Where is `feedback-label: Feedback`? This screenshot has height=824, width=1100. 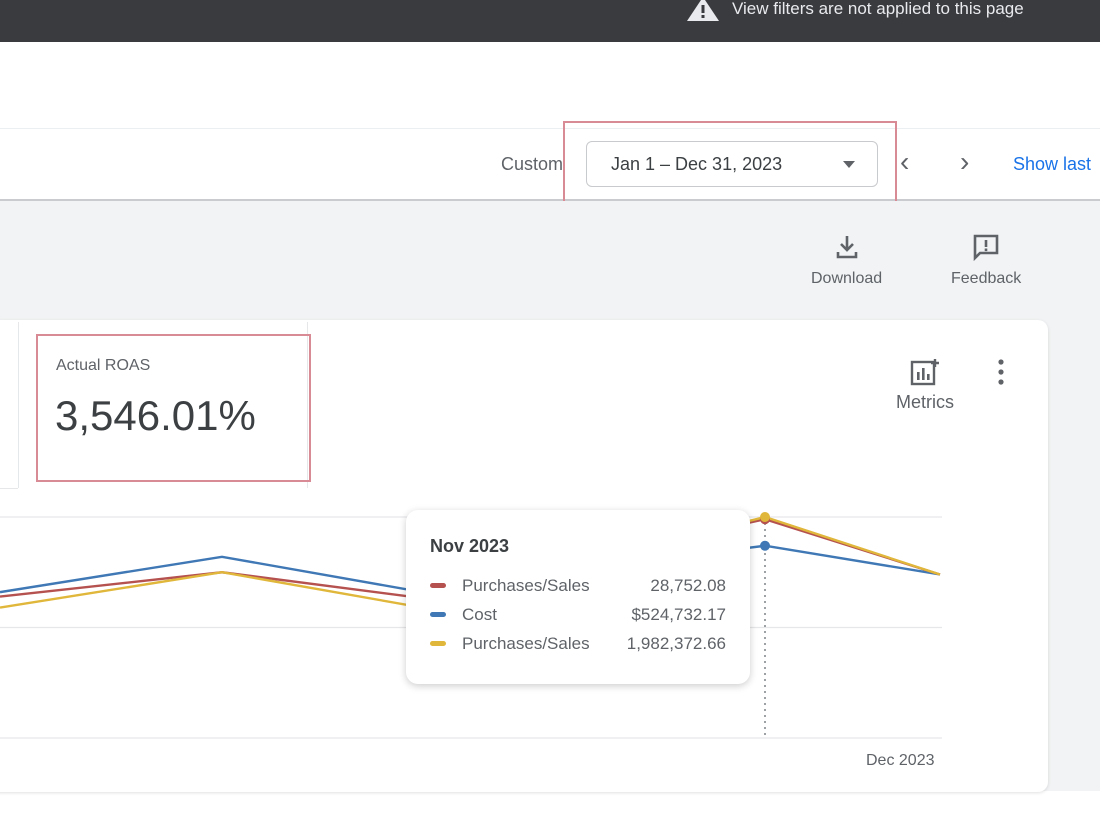
feedback-label: Feedback is located at coordinates (986, 278).